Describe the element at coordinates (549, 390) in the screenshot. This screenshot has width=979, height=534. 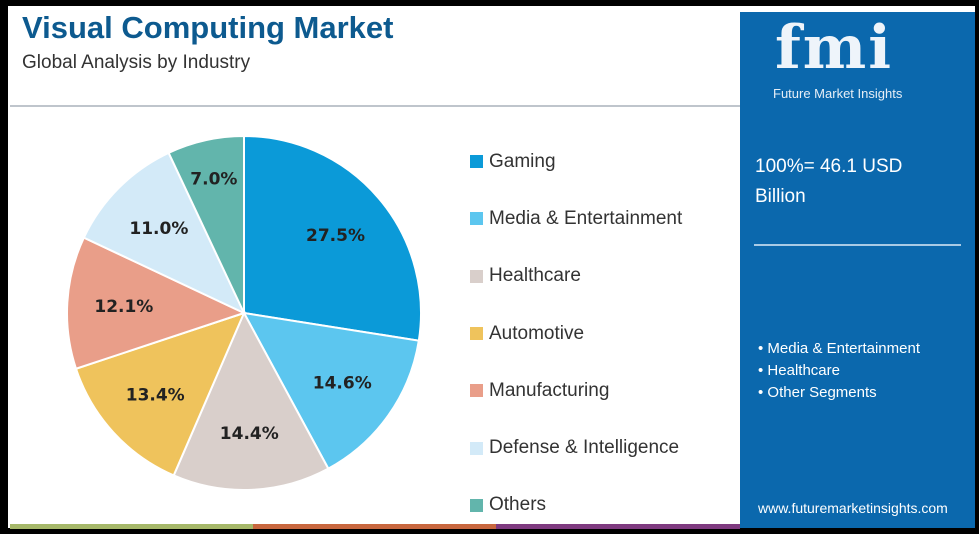
I see `legend-label: Manufacturing` at that location.